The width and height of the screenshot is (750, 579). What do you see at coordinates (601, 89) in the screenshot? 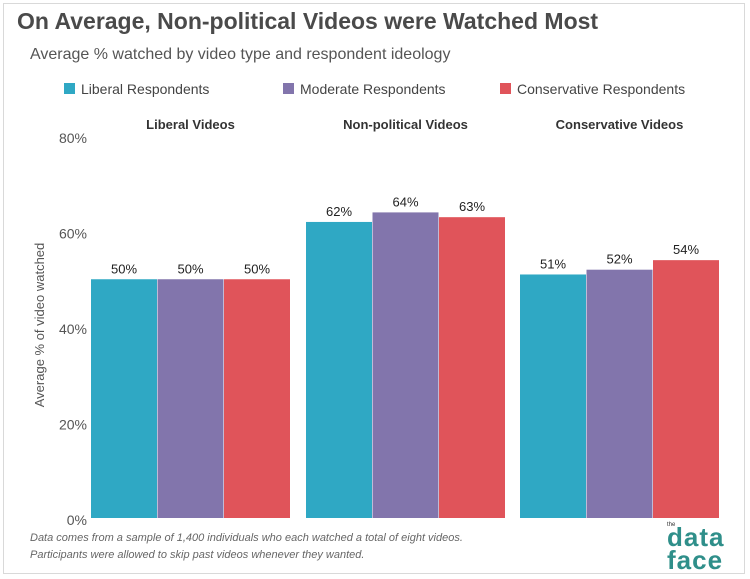
I see `legend-label: Conservative Respondents` at bounding box center [601, 89].